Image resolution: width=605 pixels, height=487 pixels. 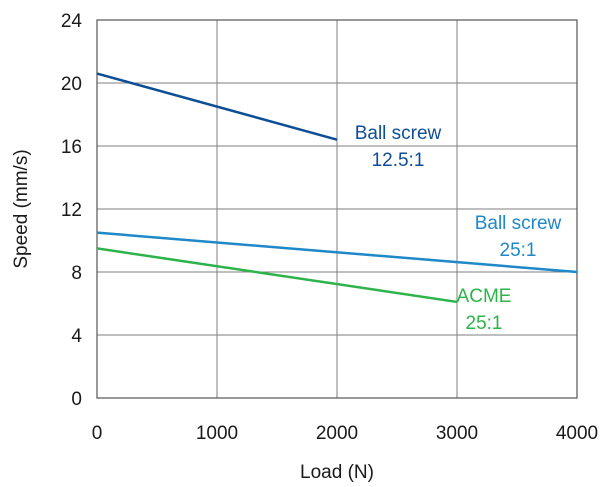 What do you see at coordinates (71, 147) in the screenshot?
I see `y-tick-label: 16` at bounding box center [71, 147].